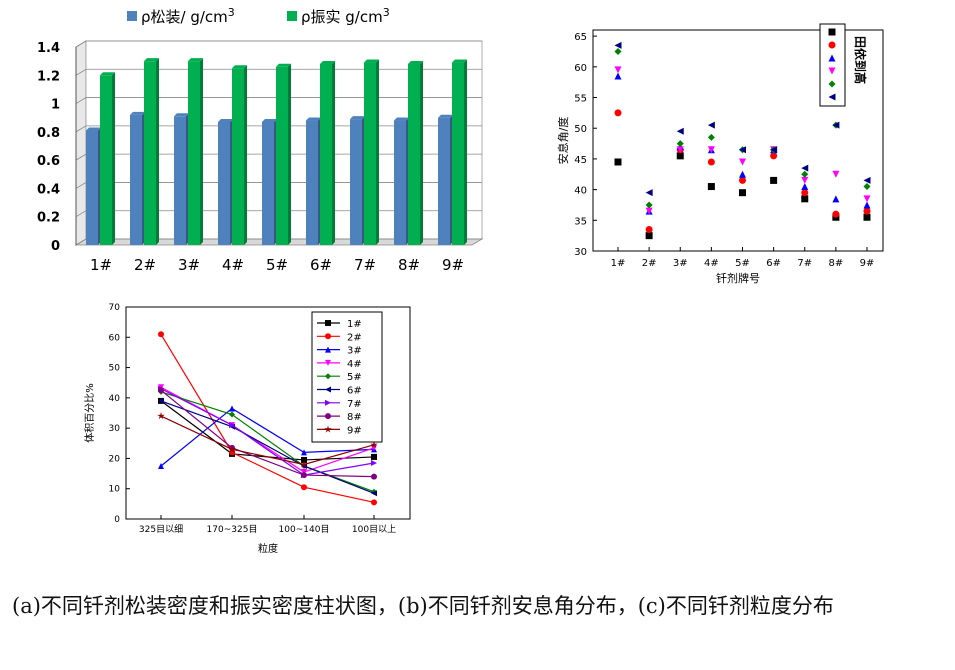 Image resolution: width=955 pixels, height=670 pixels. I want to click on scatter-xtick-label: 7#, so click(804, 263).